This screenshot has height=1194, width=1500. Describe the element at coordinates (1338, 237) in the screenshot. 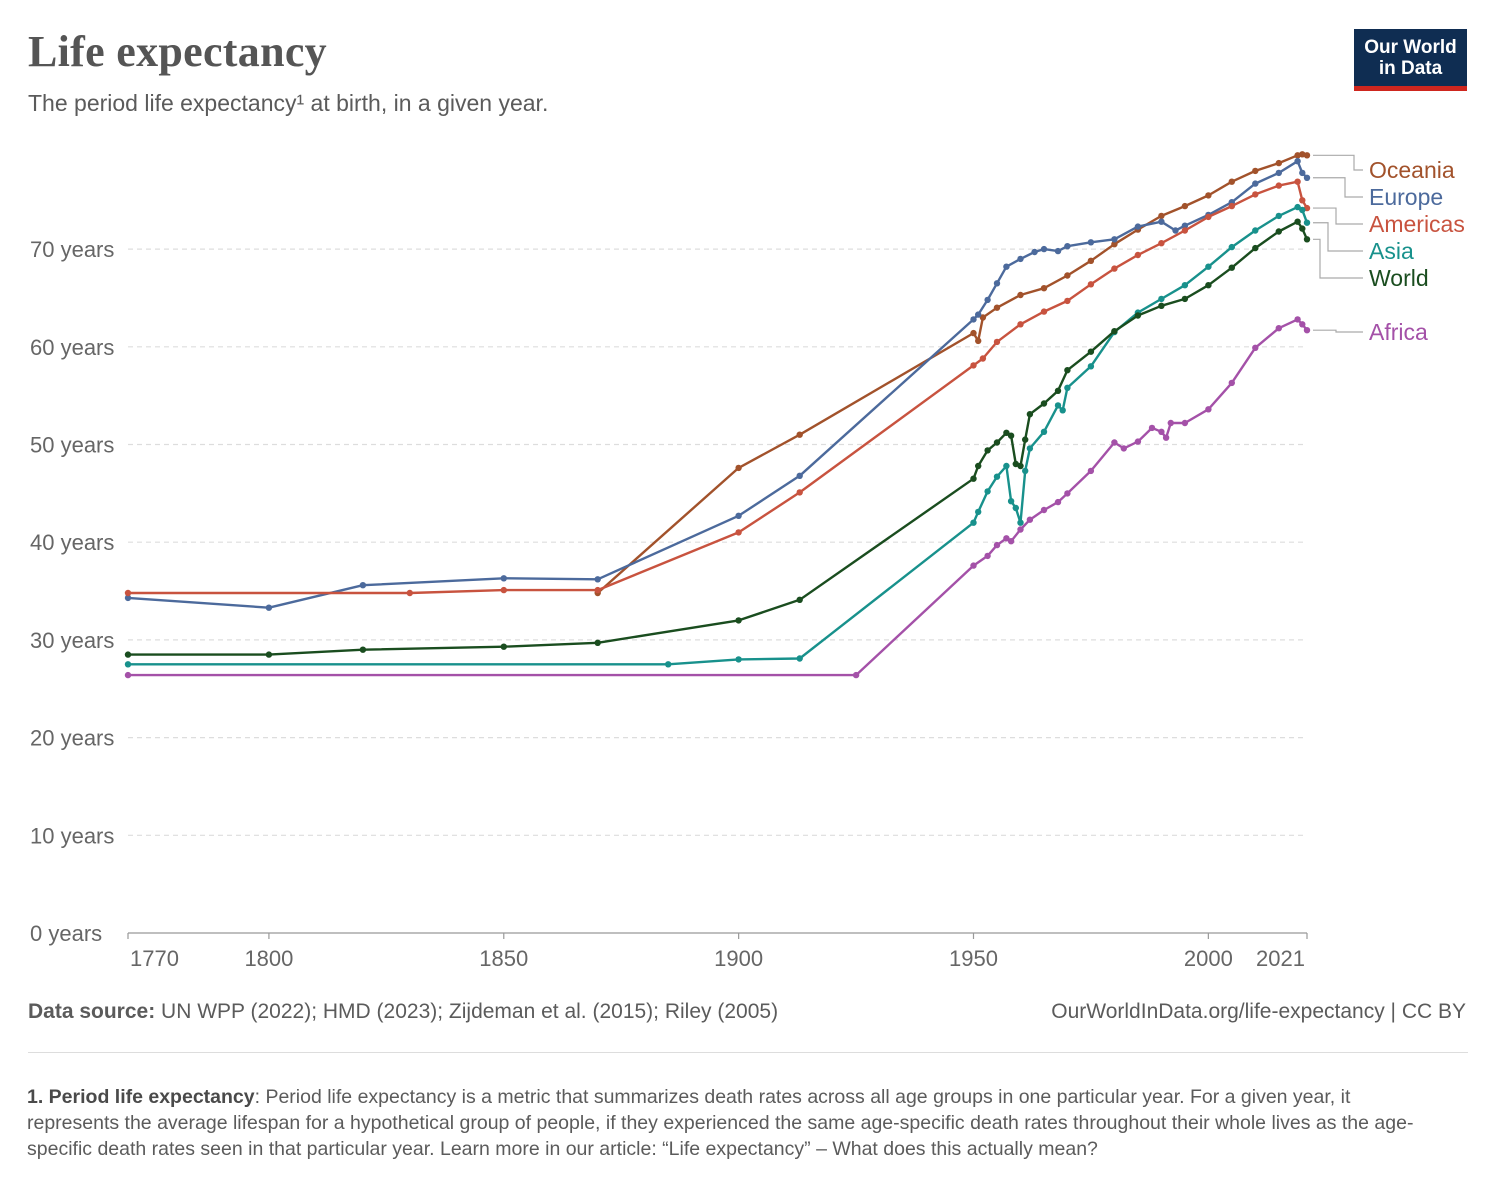

I see `connector-asia` at that location.